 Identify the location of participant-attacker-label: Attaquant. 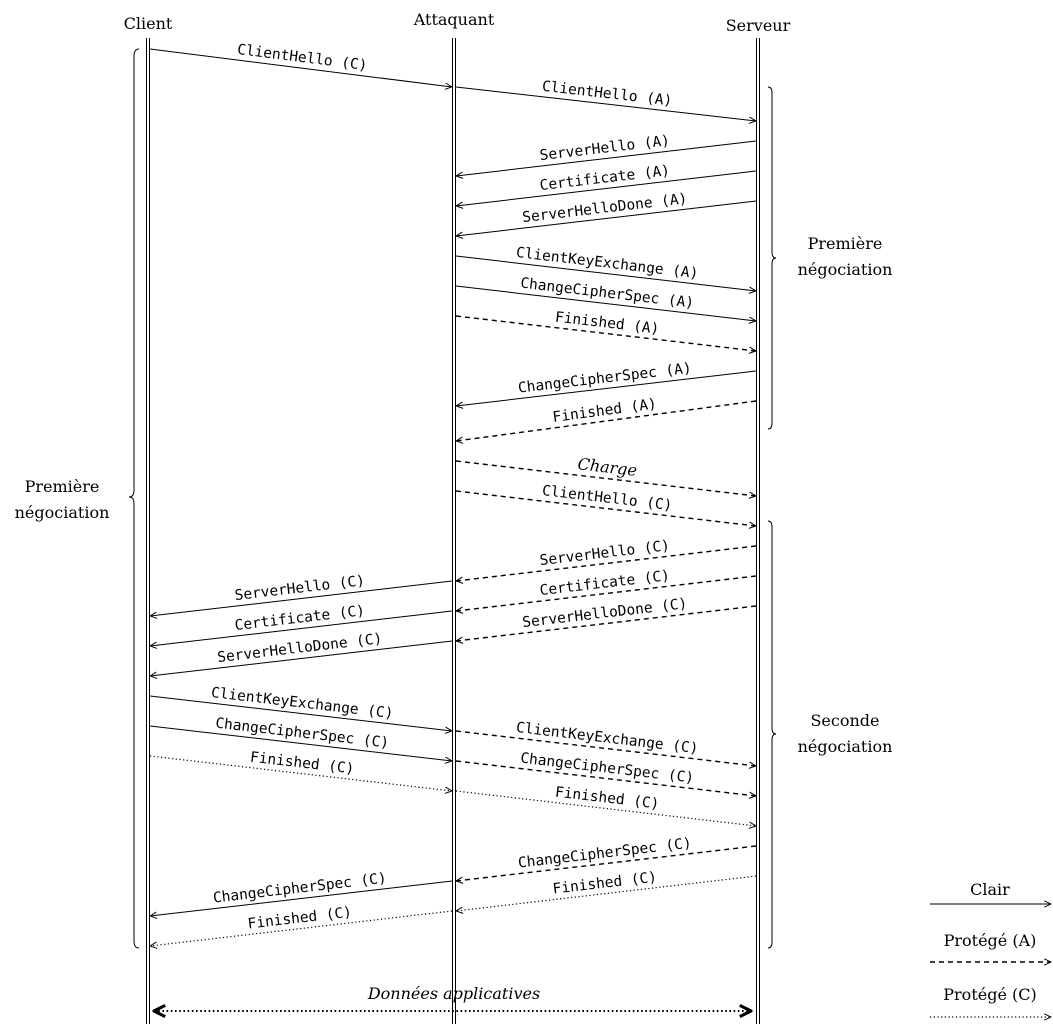
(454, 19).